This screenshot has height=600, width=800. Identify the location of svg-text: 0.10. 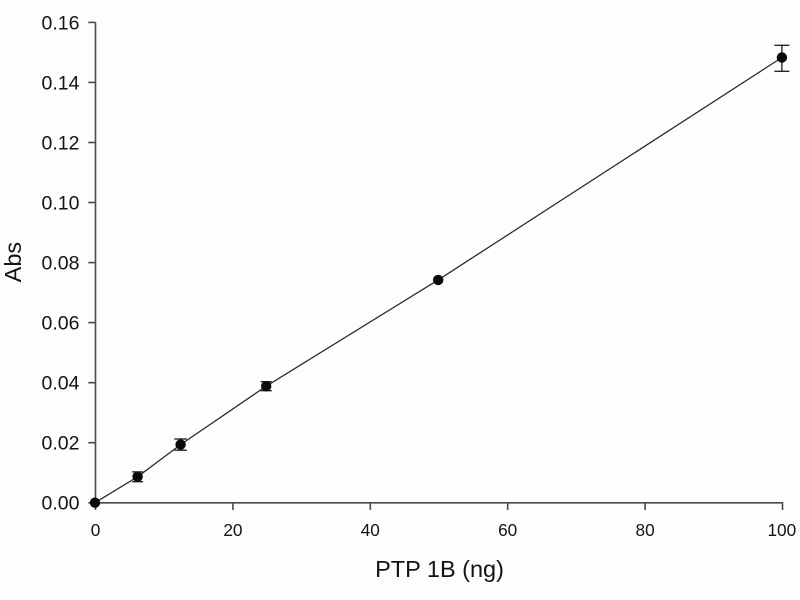
(61, 203).